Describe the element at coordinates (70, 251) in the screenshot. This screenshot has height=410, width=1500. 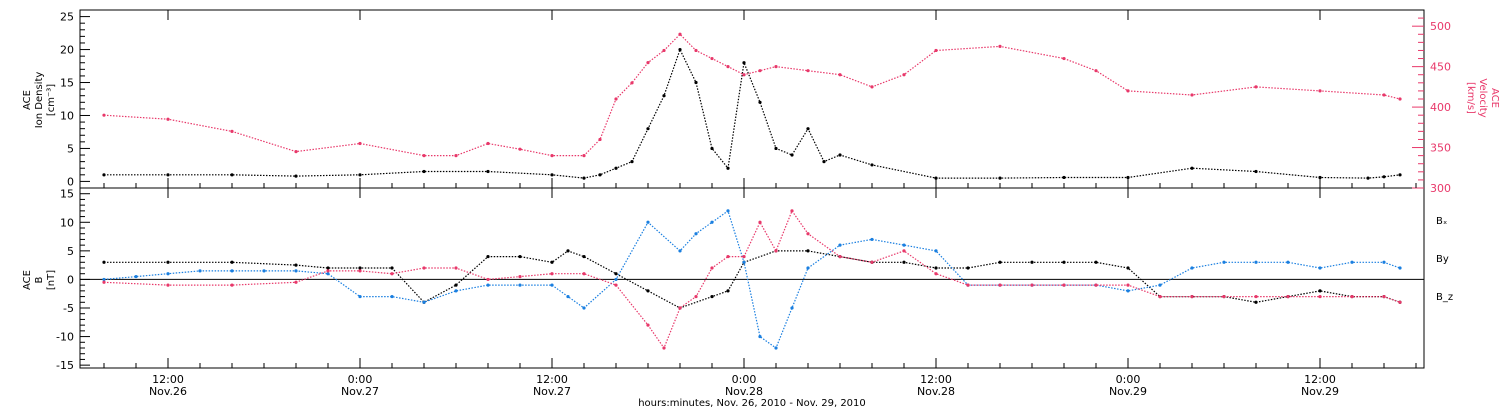
I see `b-tick-label: 5` at that location.